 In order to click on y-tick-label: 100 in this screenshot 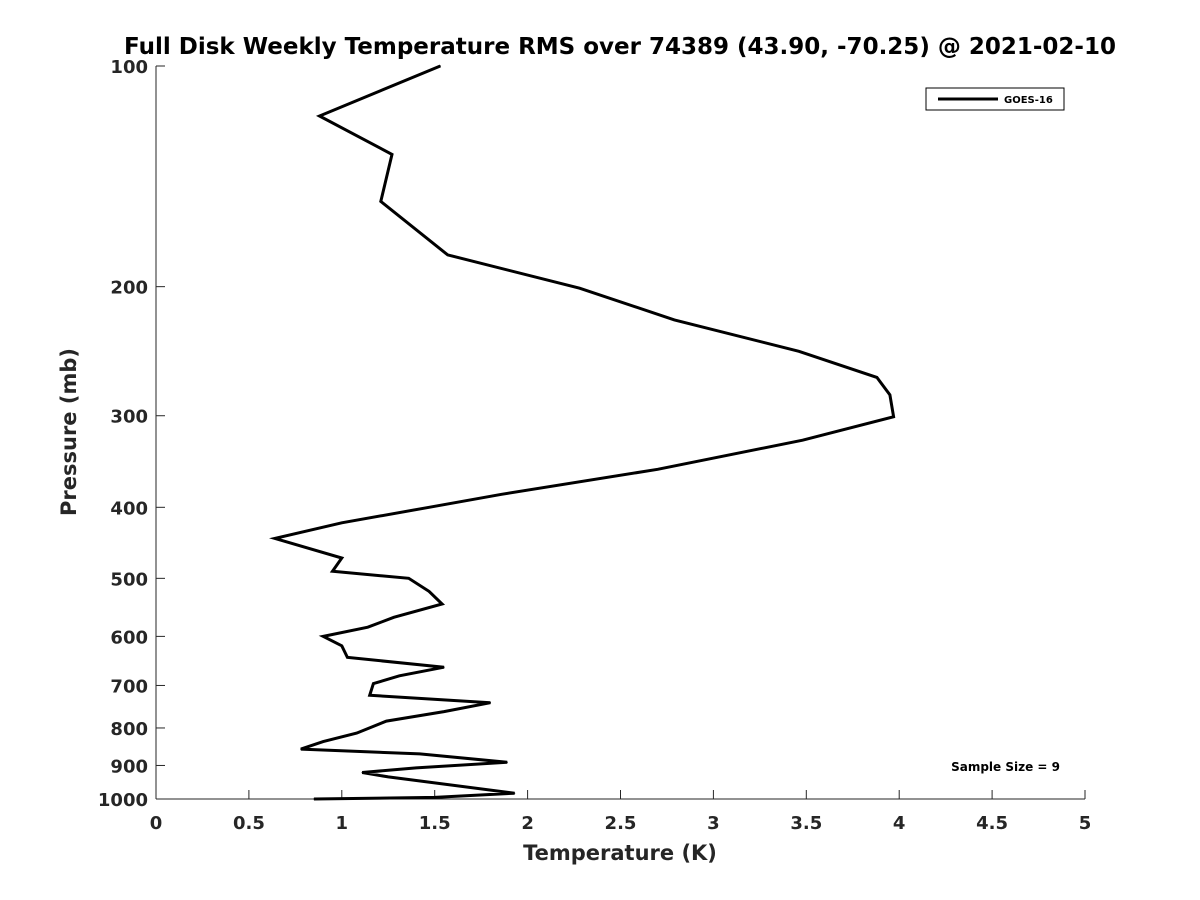, I will do `click(129, 67)`.